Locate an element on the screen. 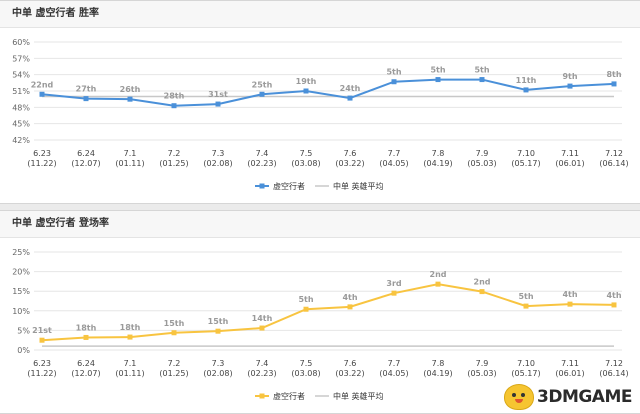 Image resolution: width=640 pixels, height=414 pixels. y-tick-label: 48% is located at coordinates (21, 107).